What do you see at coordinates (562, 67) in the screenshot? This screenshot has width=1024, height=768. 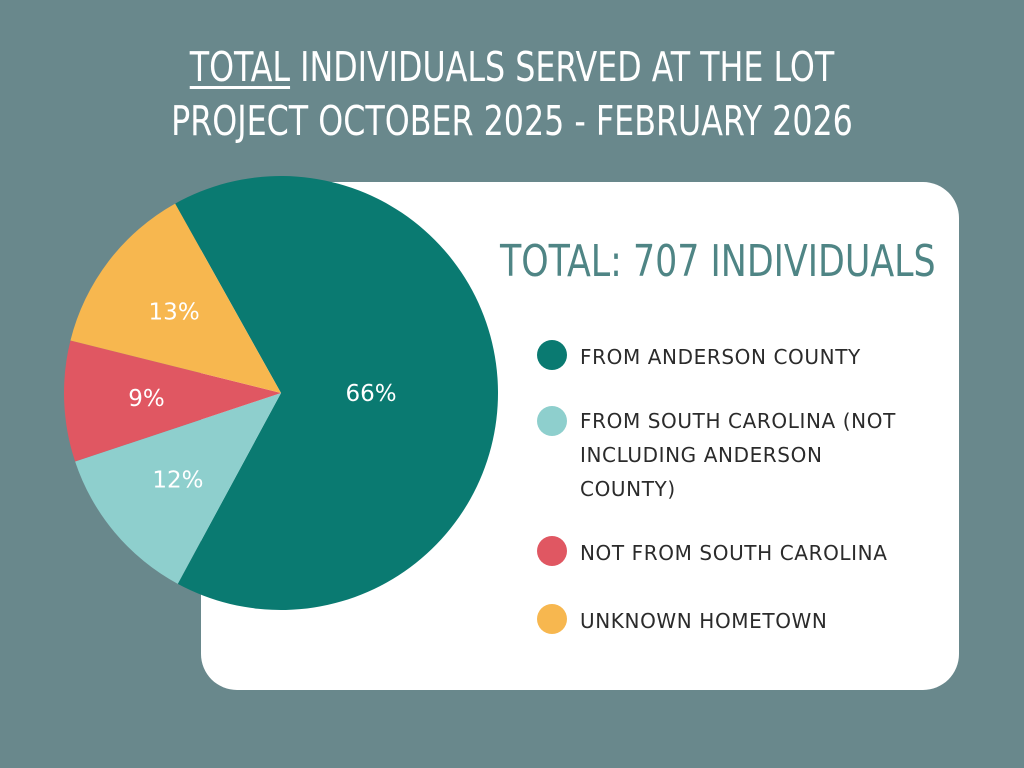 I see `title-line-1-rest: INDIVIDUALS SERVED AT THE LOT` at bounding box center [562, 67].